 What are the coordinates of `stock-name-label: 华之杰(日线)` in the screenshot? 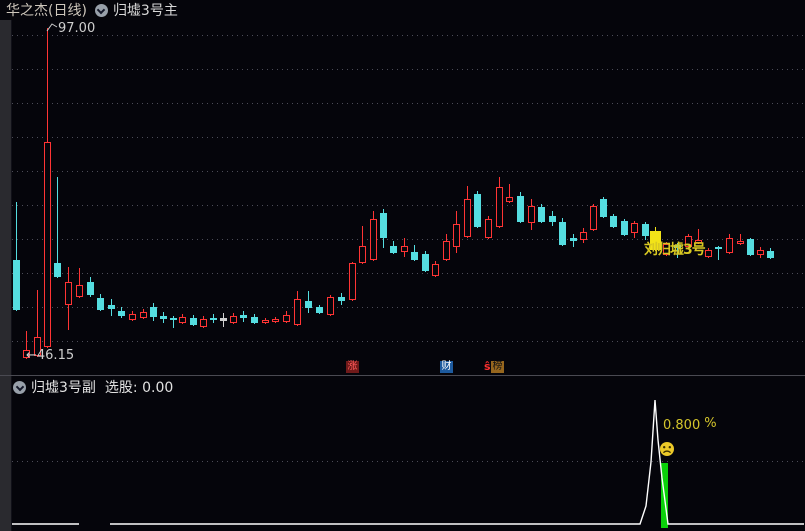 It's located at (46, 11).